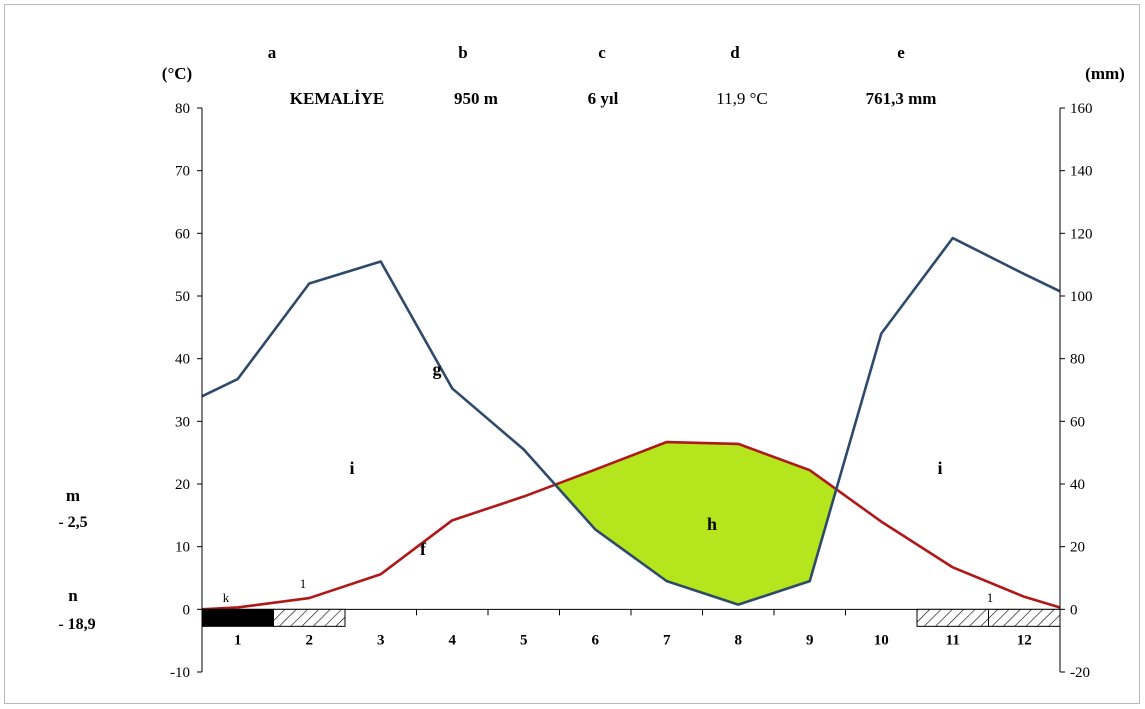  I want to click on right-axis-tick-label: 160, so click(1081, 109).